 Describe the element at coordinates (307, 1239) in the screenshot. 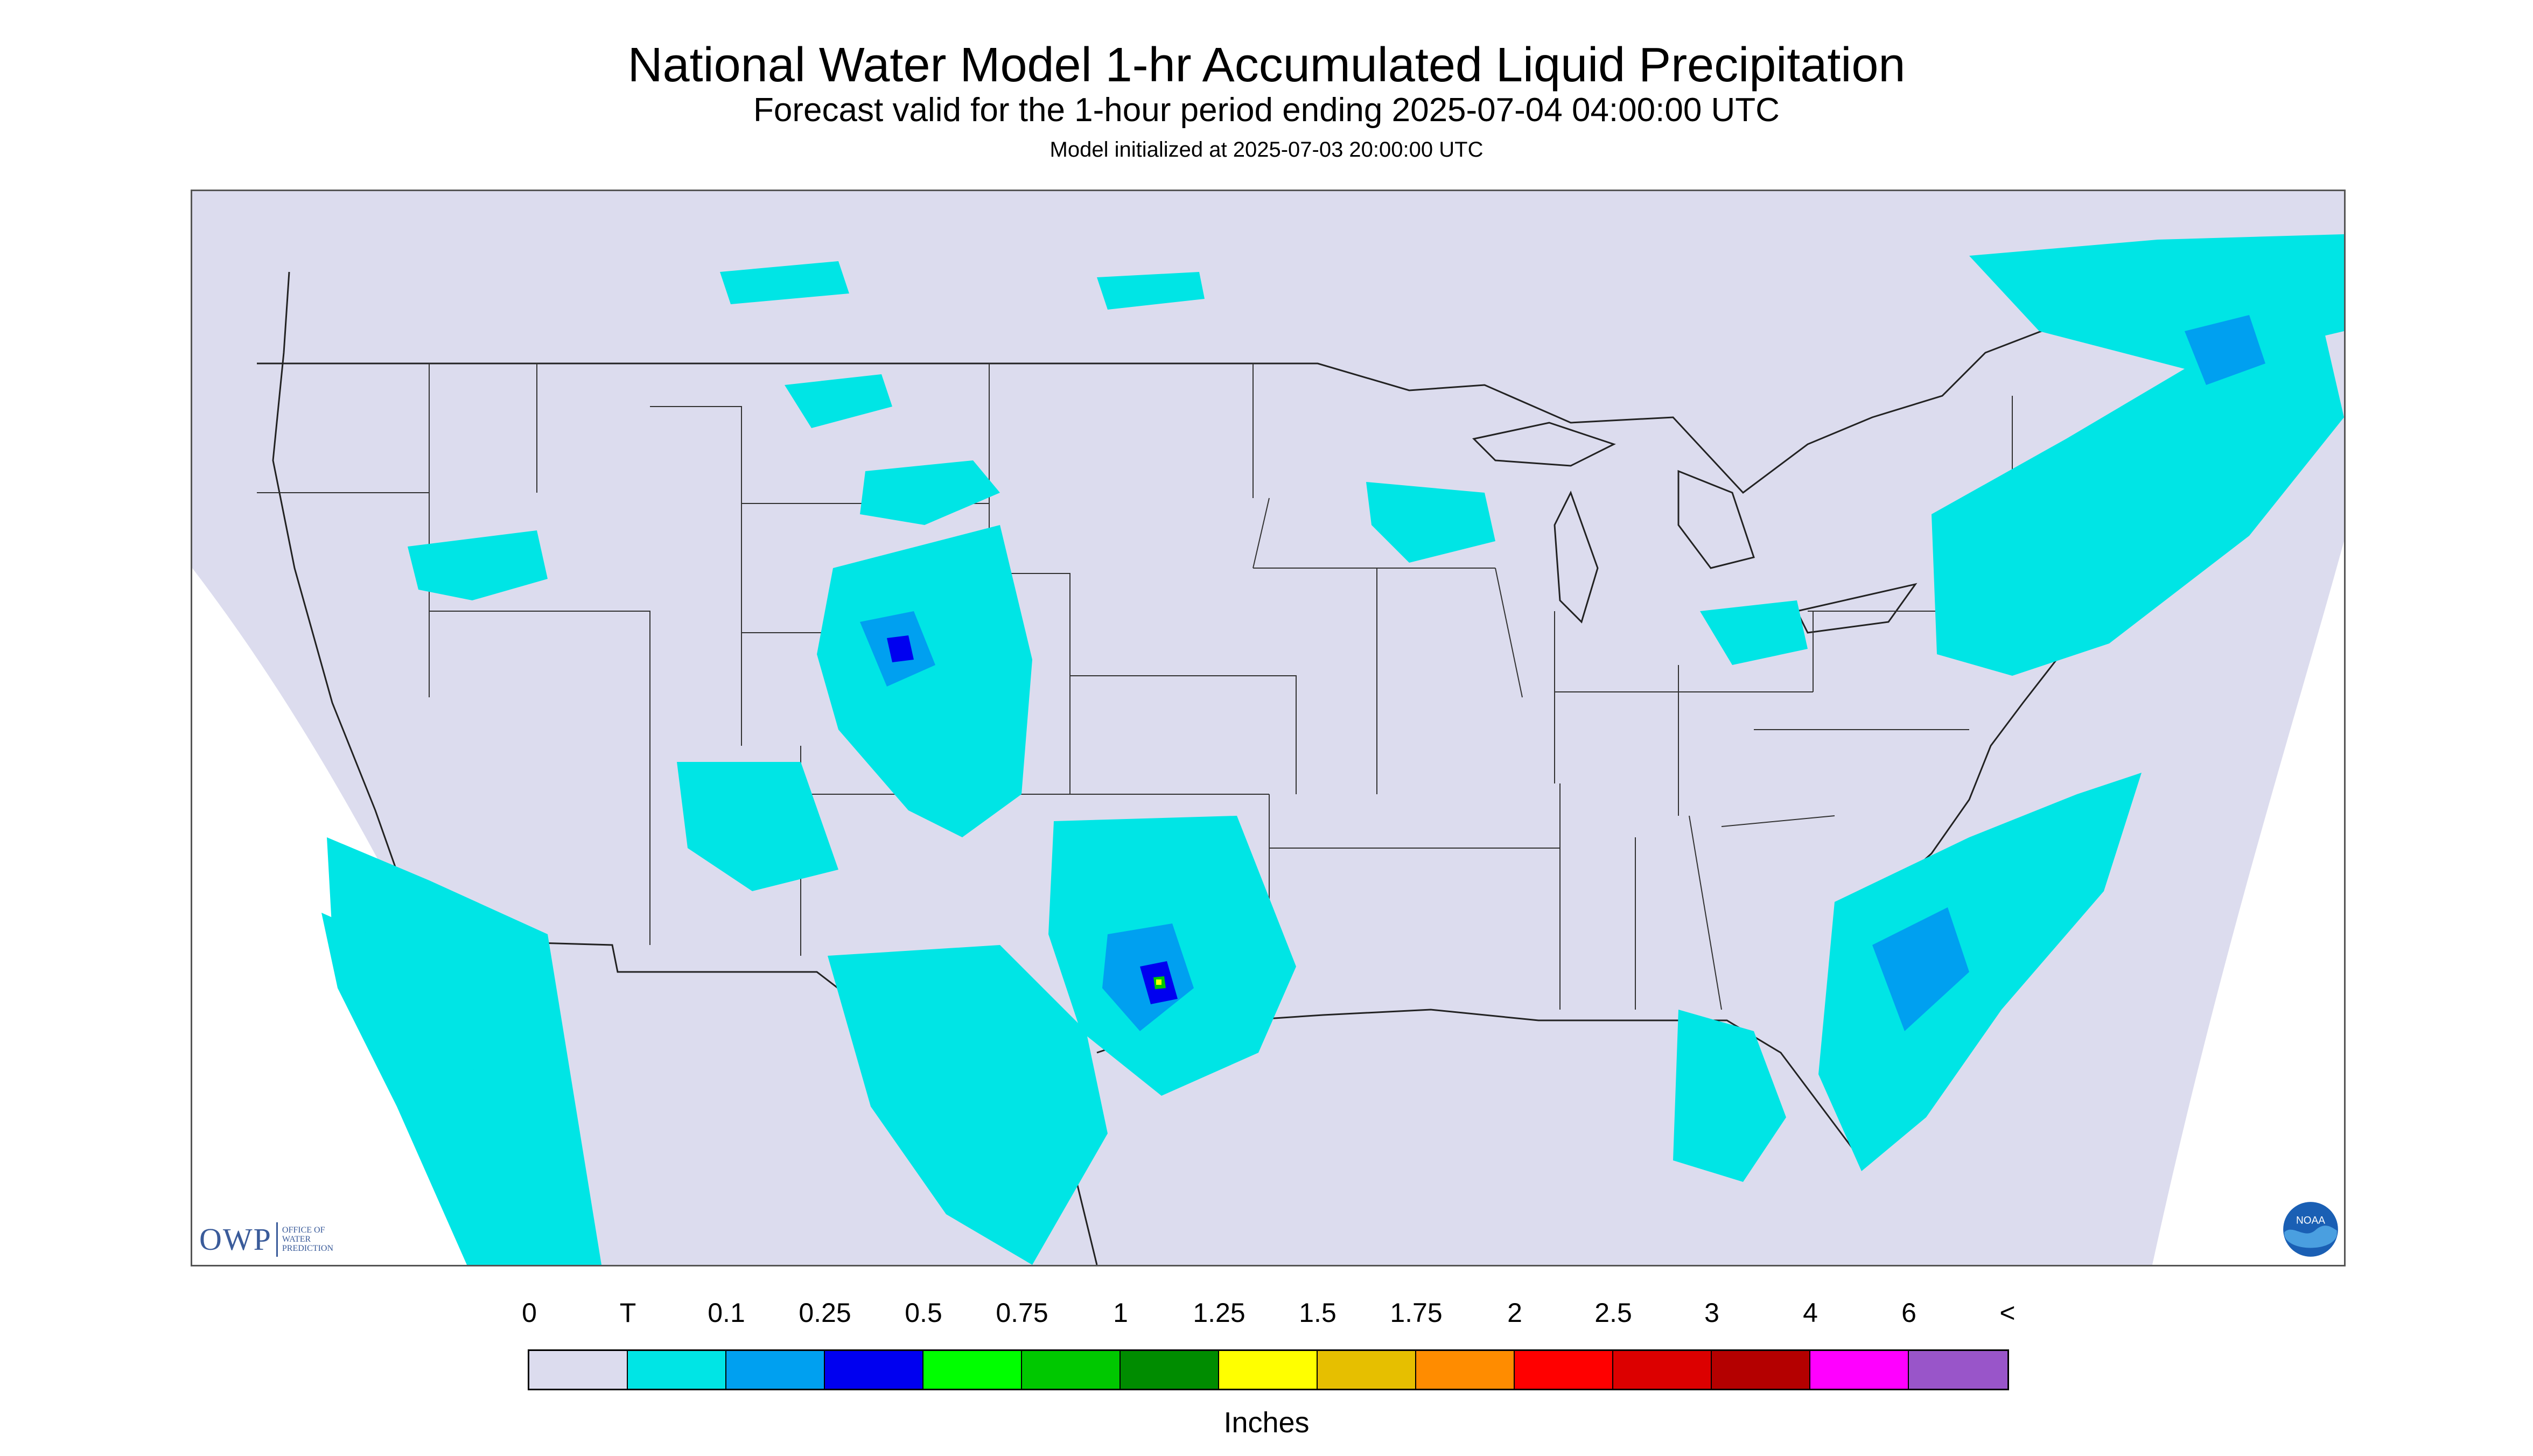

I see `owp-logo-text: OFFICE OF WATER PREDICTION` at that location.